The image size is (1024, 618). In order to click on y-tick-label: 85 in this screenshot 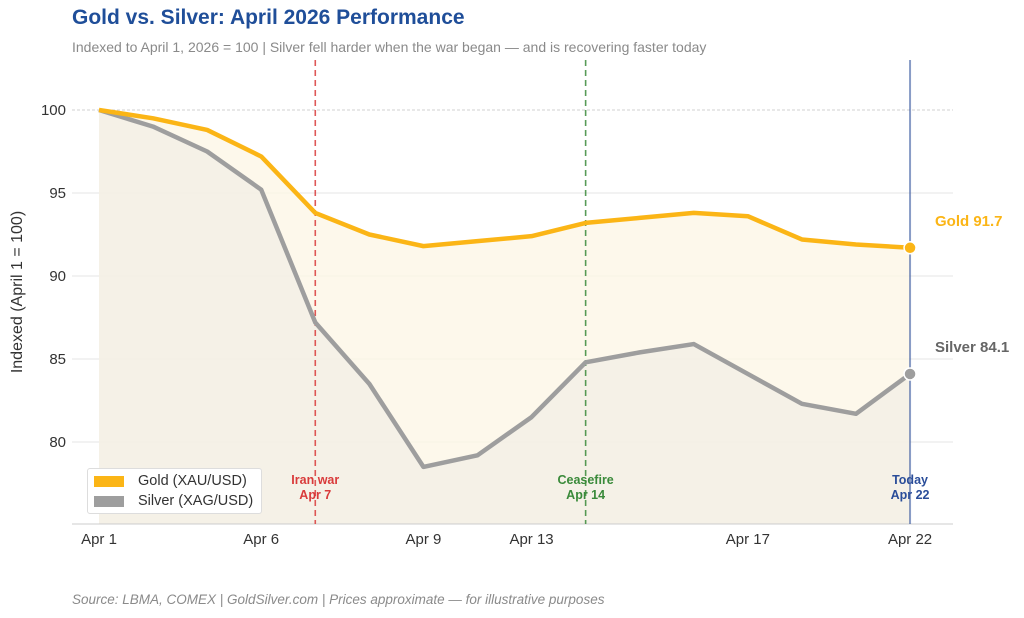, I will do `click(57, 359)`.